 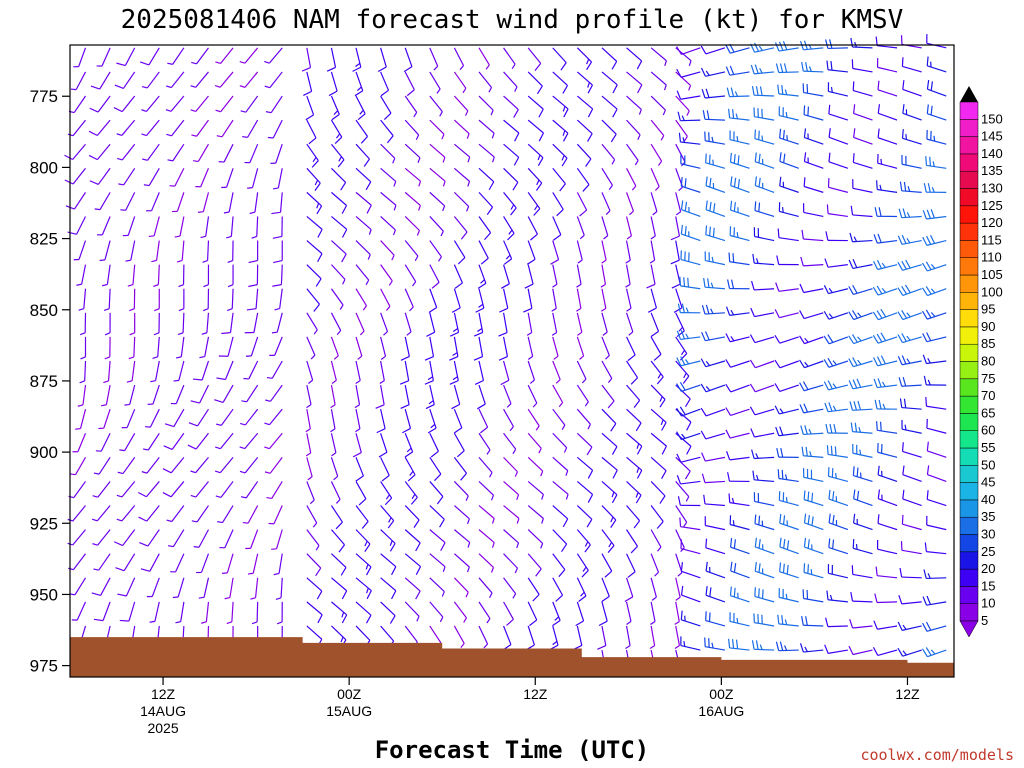 What do you see at coordinates (988, 603) in the screenshot?
I see `colorbar-label: 10` at bounding box center [988, 603].